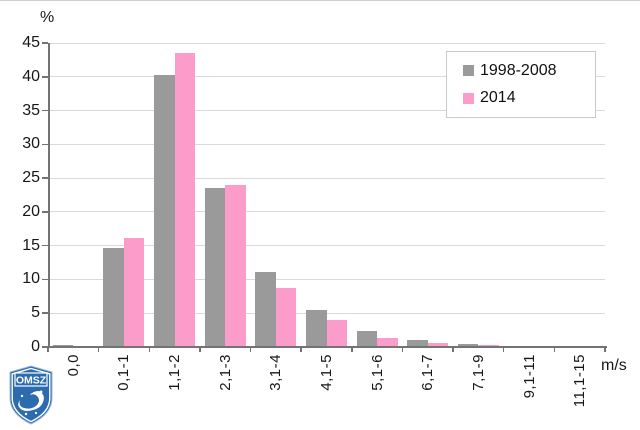  Describe the element at coordinates (276, 392) in the screenshot. I see `x-axis-label: 3,1-4` at that location.